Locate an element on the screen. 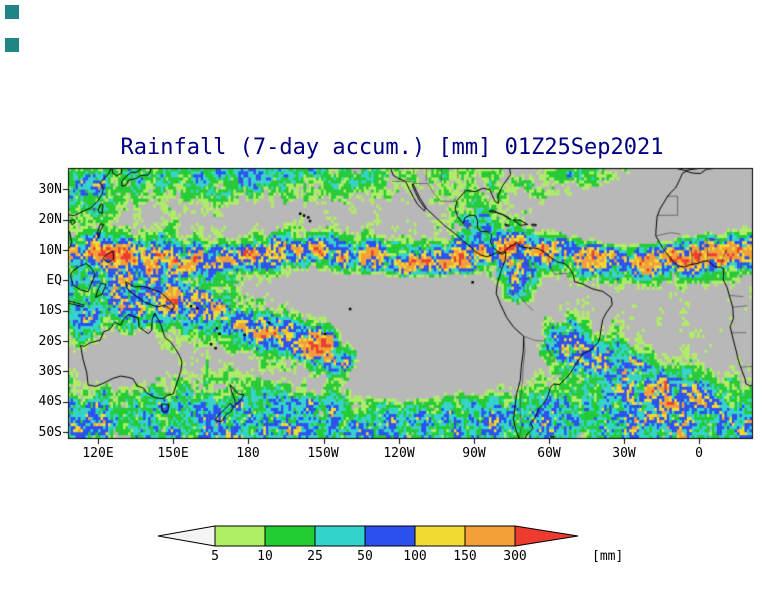 This screenshot has width=784, height=612. legend-label-25: 25 is located at coordinates (315, 556).